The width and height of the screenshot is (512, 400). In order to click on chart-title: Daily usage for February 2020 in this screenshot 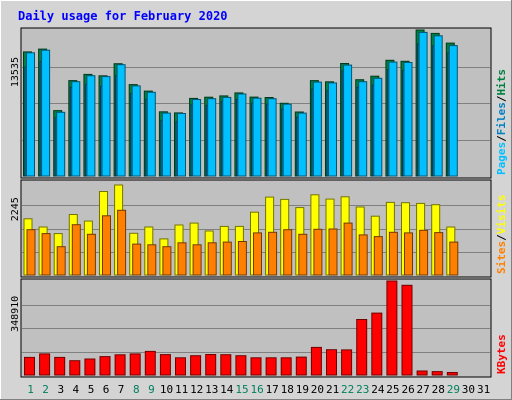, I will do `click(123, 16)`.